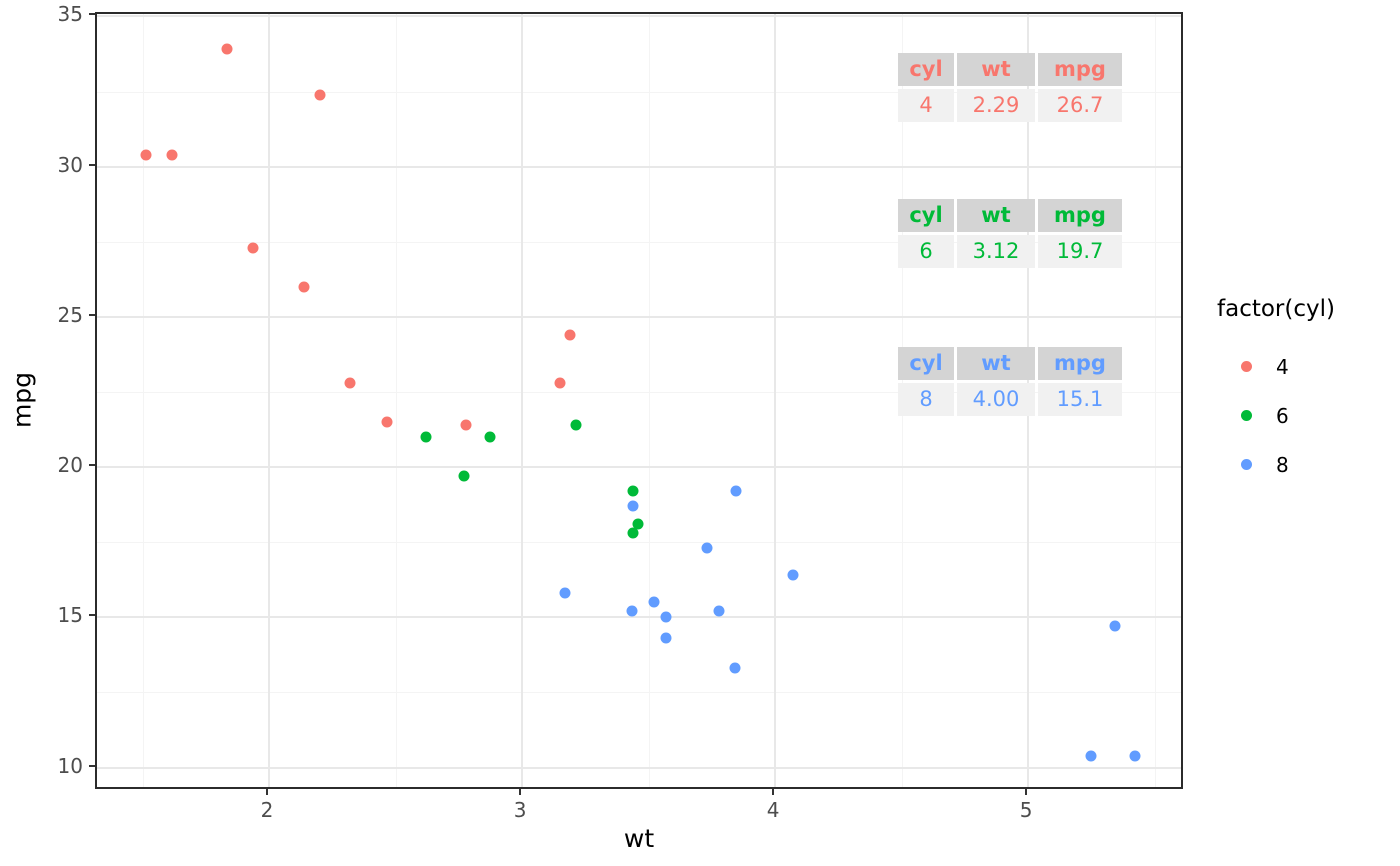  What do you see at coordinates (1080, 252) in the screenshot?
I see `stat-value-cell: 19.7` at bounding box center [1080, 252].